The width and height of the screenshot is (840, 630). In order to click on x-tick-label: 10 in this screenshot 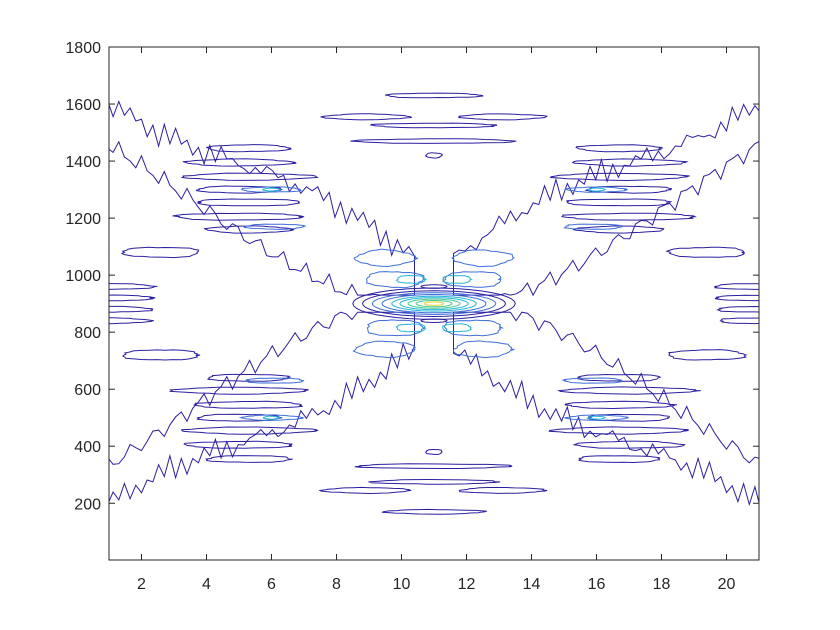, I will do `click(402, 584)`.